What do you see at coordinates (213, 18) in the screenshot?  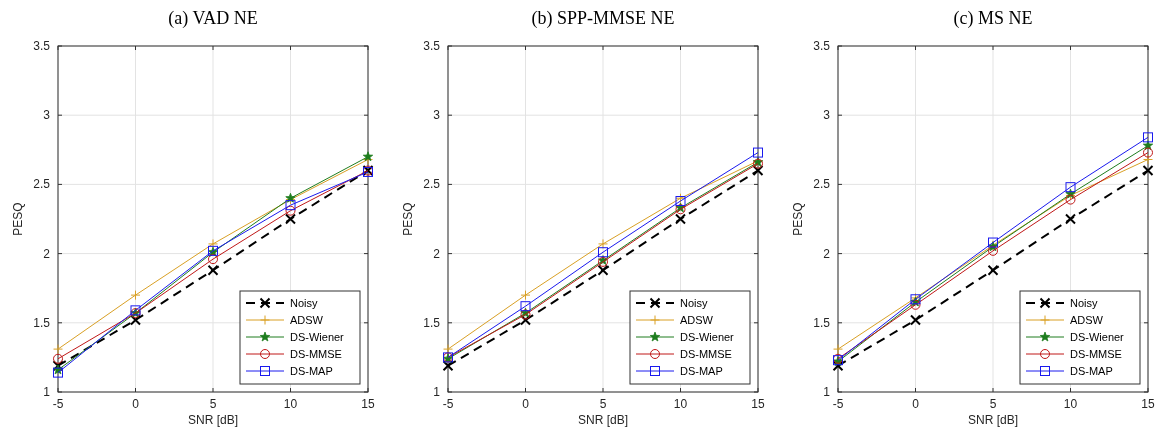 I see `chart-title: (a) VAD NE` at bounding box center [213, 18].